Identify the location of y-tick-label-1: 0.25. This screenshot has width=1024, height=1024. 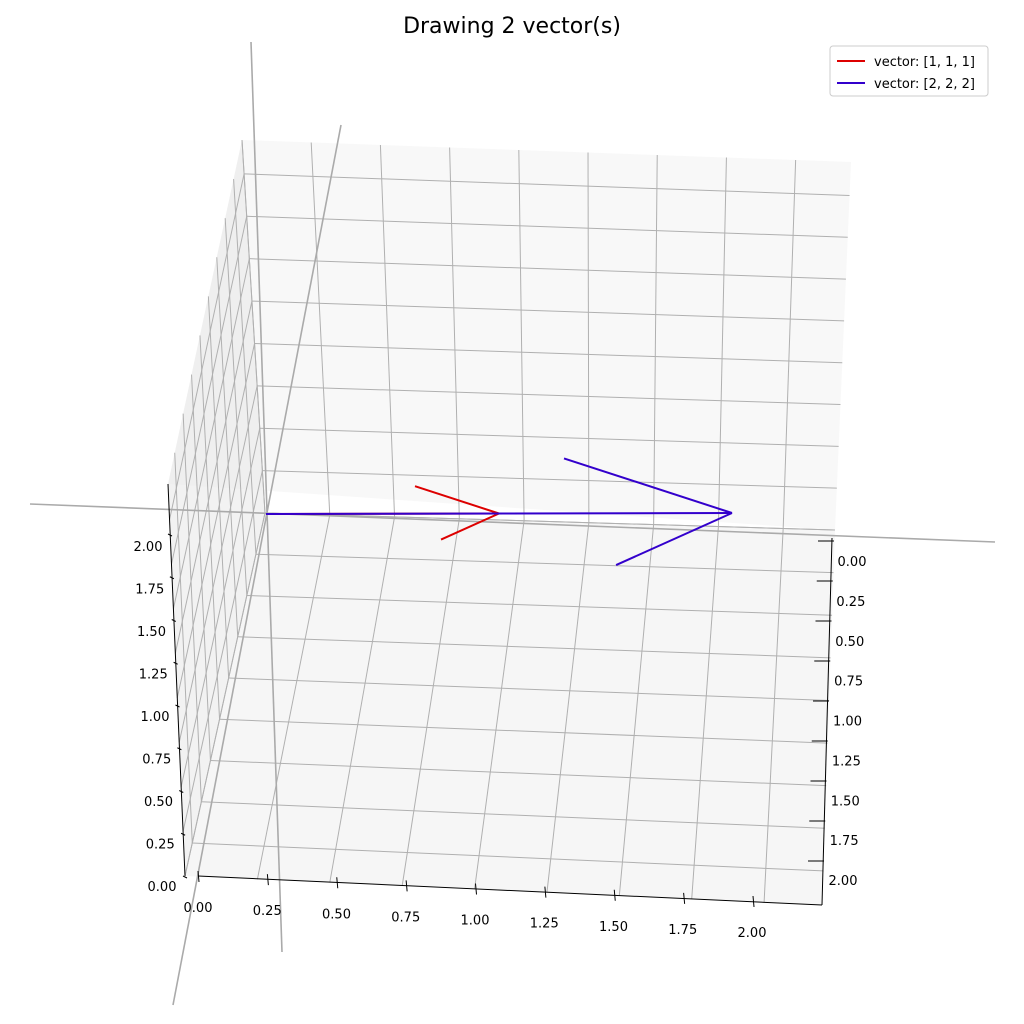
(850, 602).